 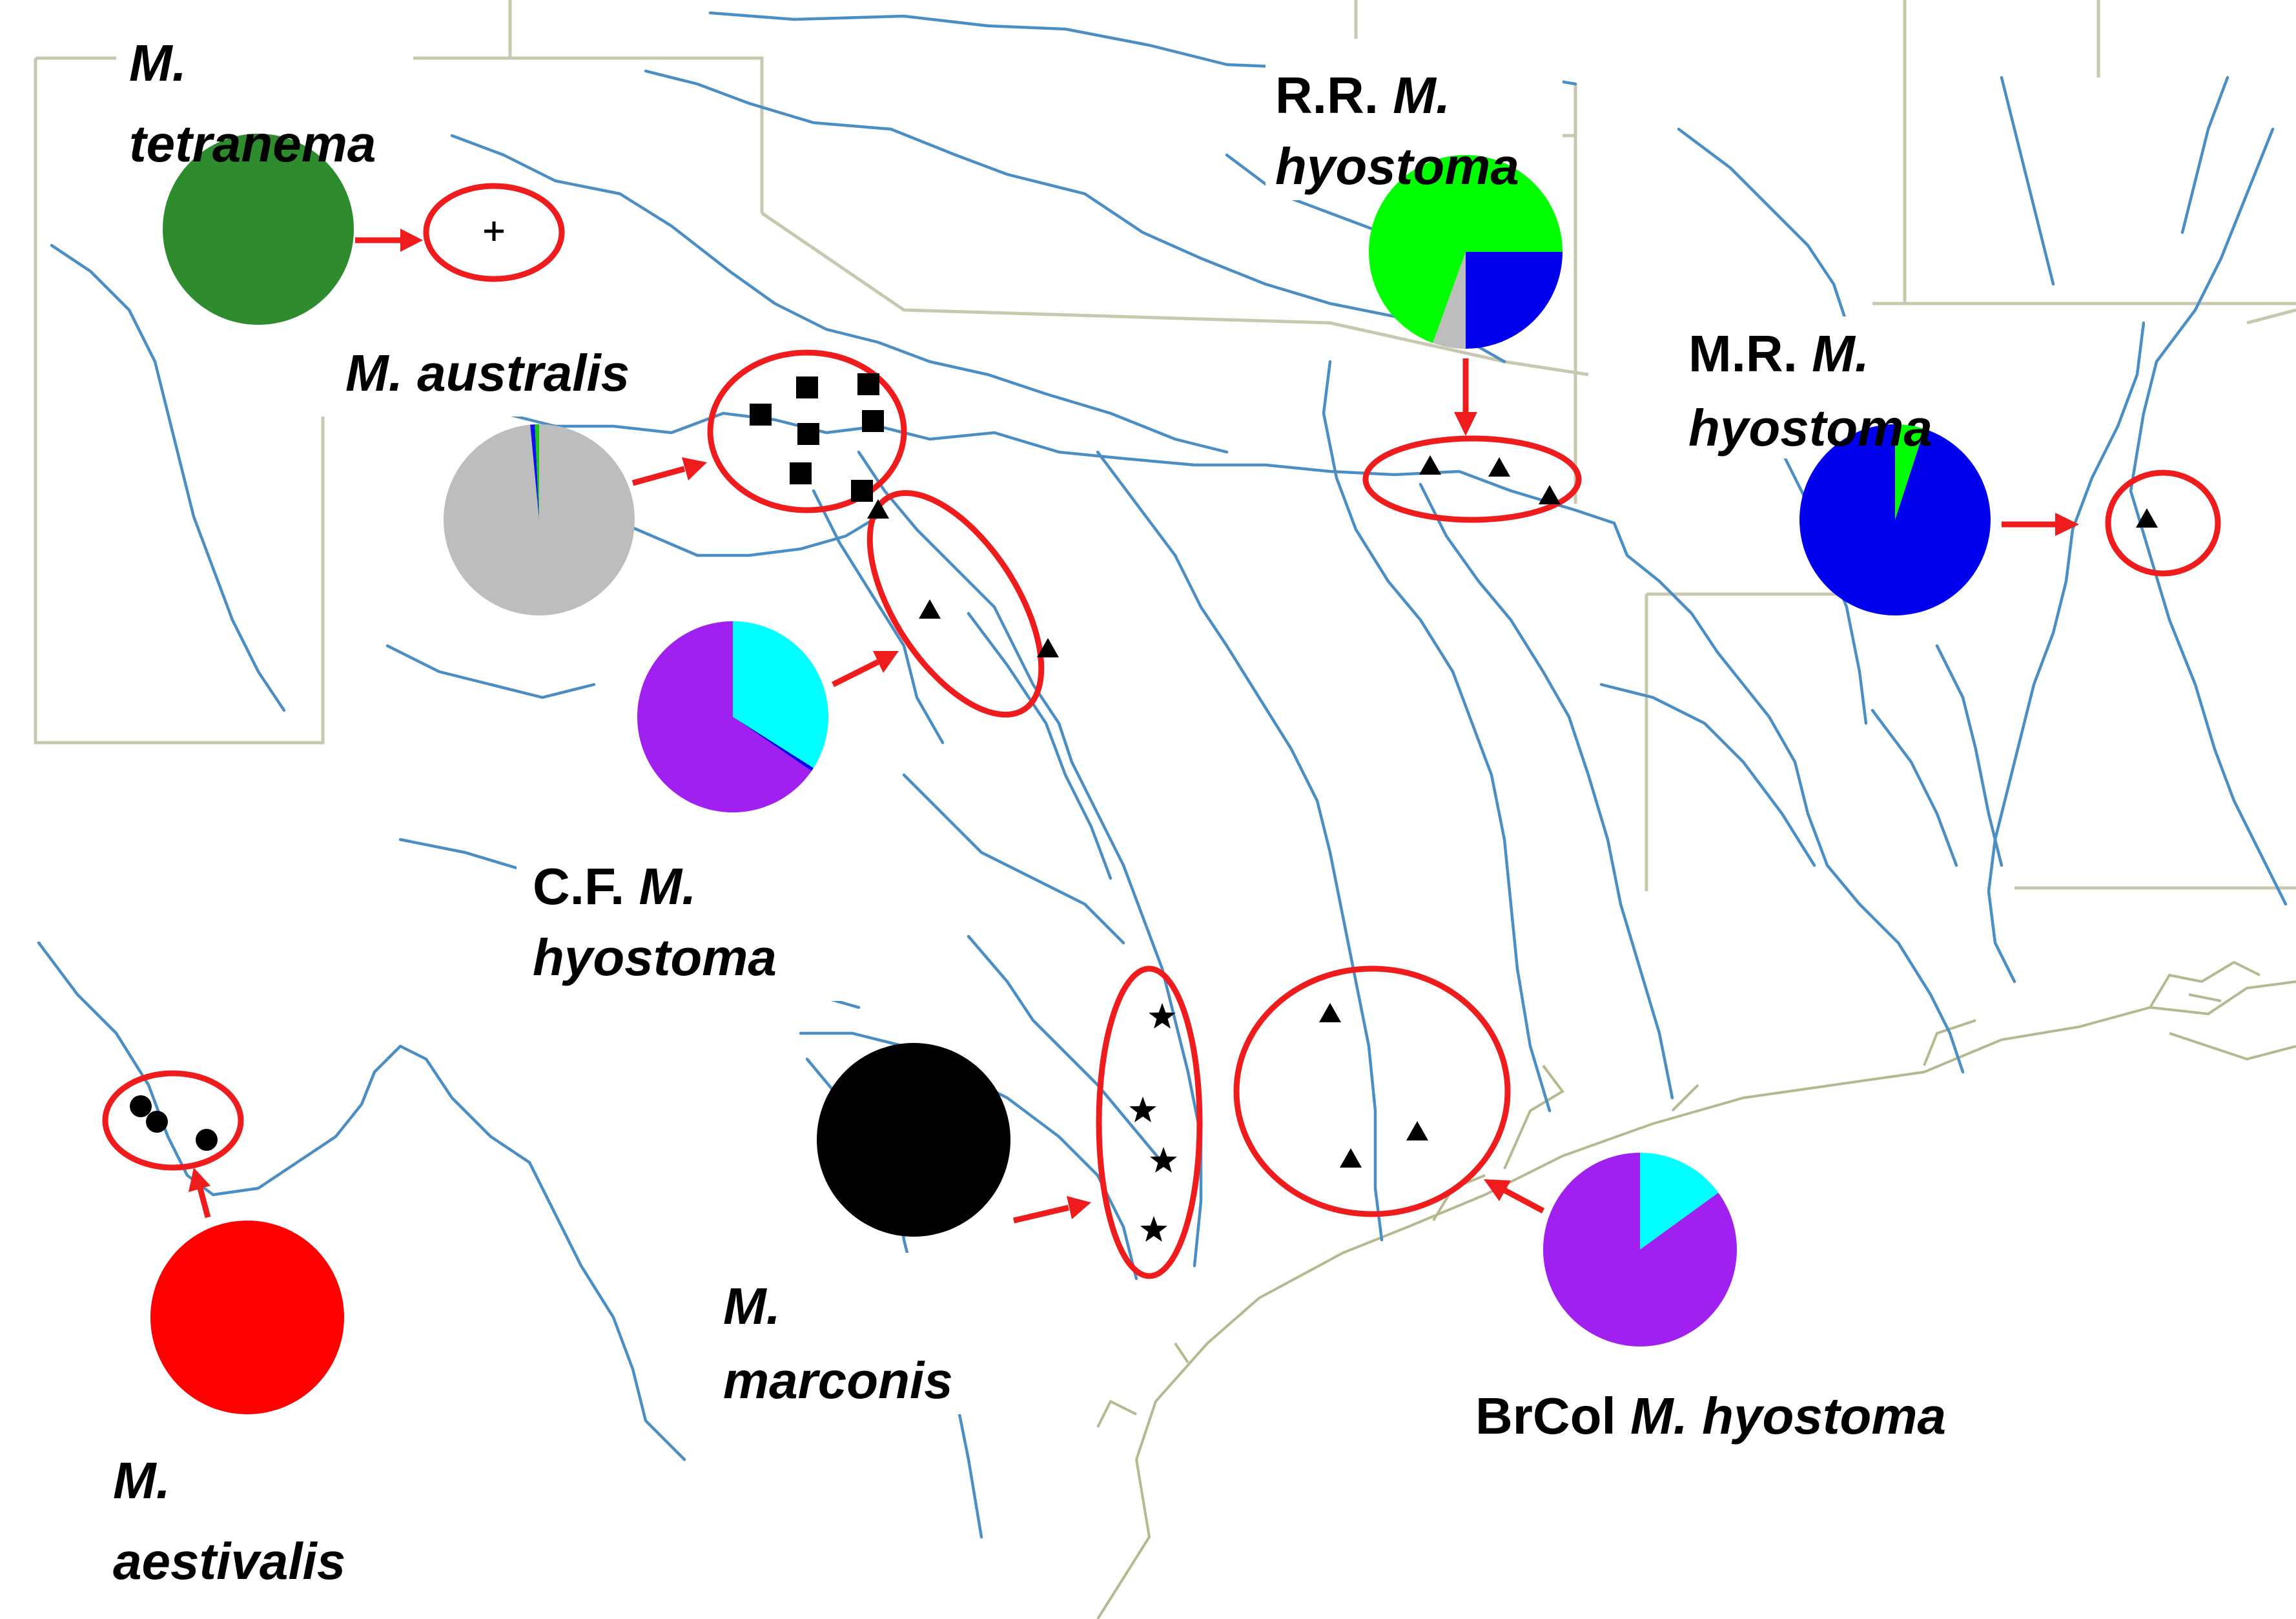 I want to click on marconis-arrowhead, so click(x=1079, y=1207).